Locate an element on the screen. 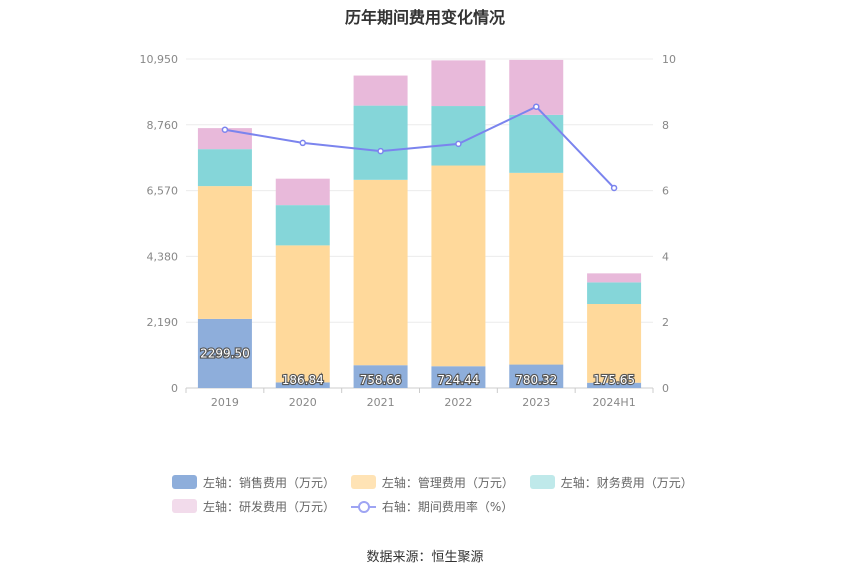 The height and width of the screenshot is (575, 850). x-tick-label: 2020 is located at coordinates (303, 402).